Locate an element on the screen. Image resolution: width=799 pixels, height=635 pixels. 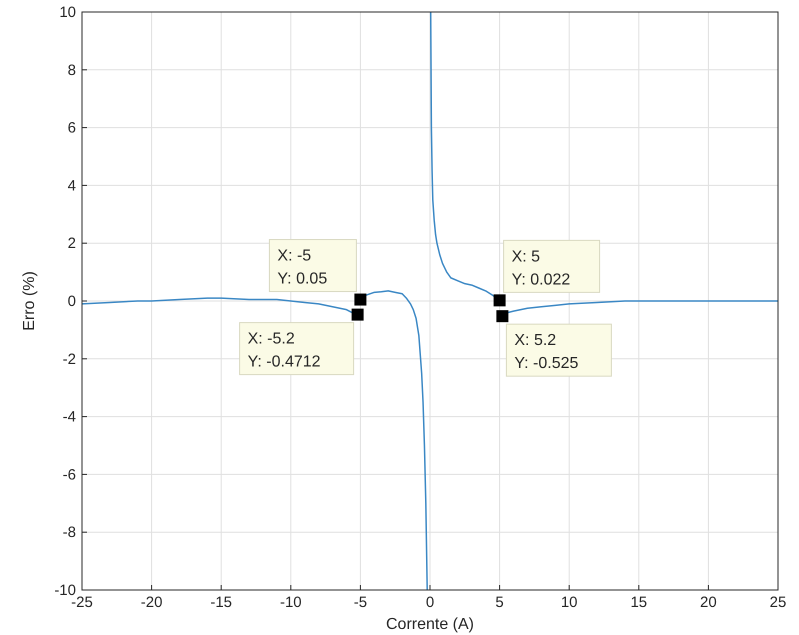
x-tick-label: 25 is located at coordinates (778, 602).